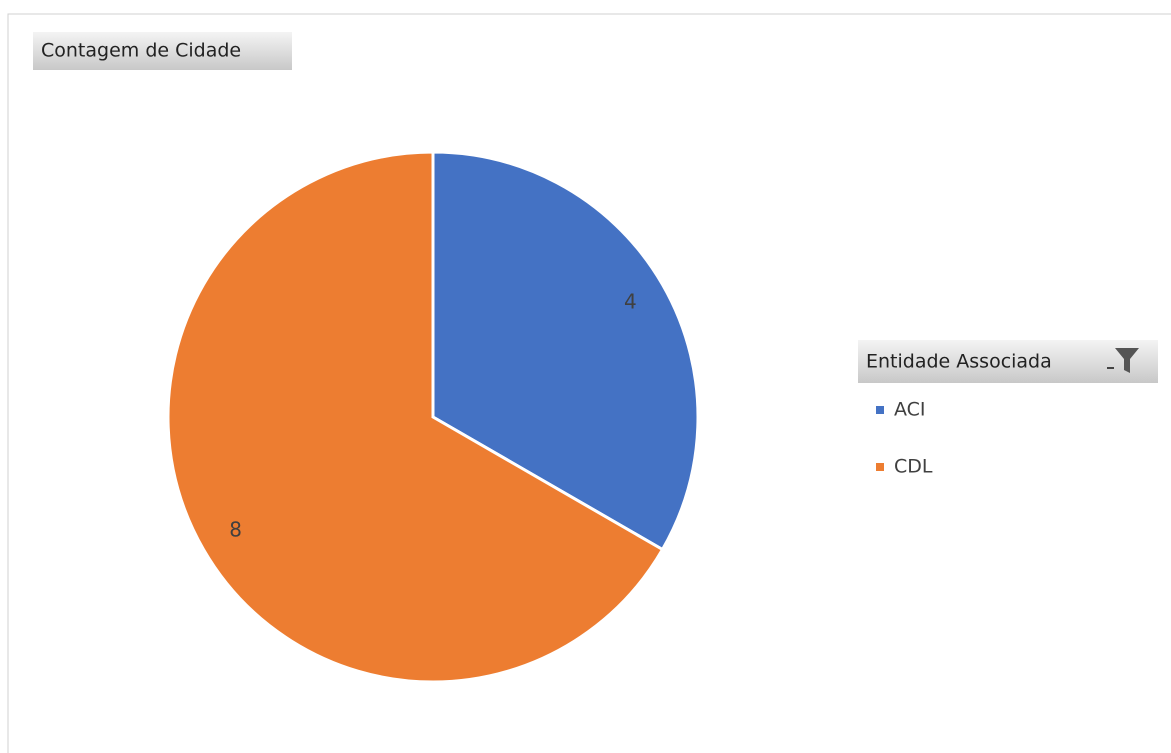 The image size is (1171, 753). I want to click on legend-field-button, so click(1008, 361).